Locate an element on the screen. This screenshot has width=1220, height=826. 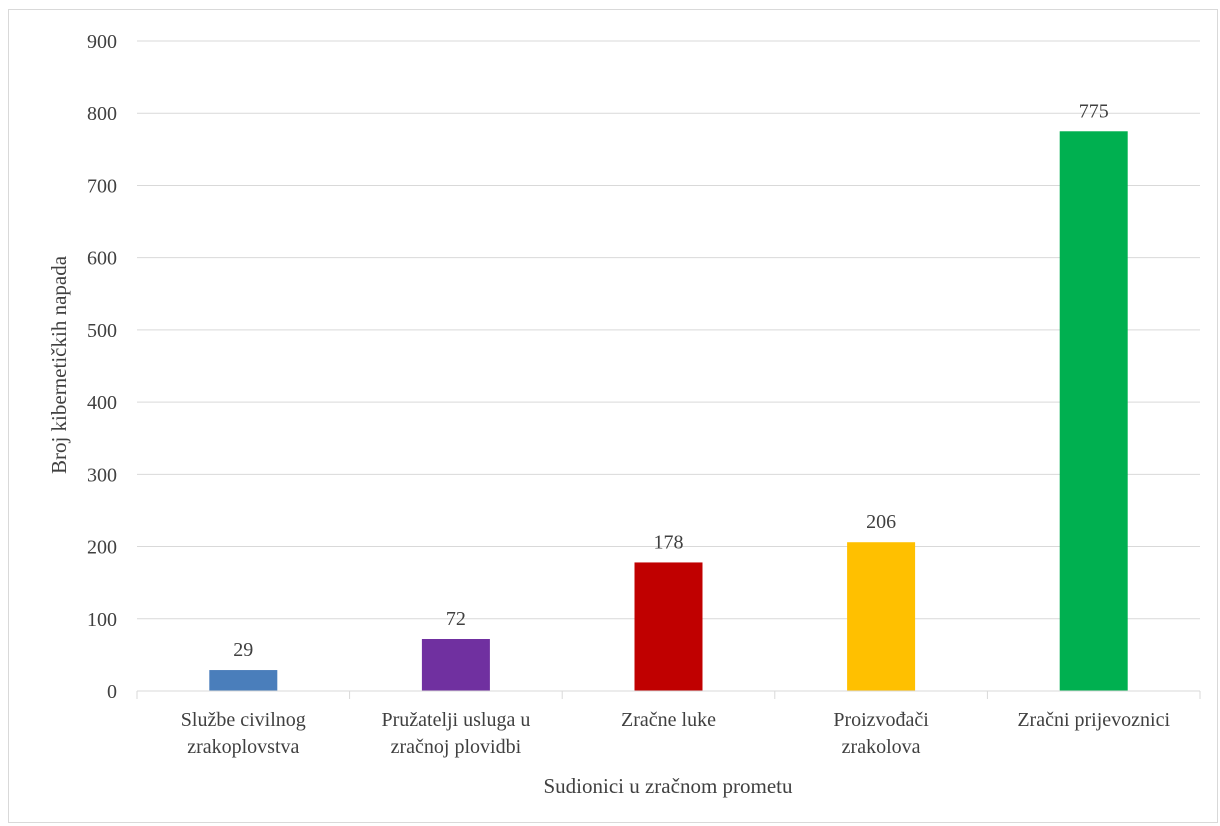
x-tick-label-line: Službe civilnog is located at coordinates (243, 720).